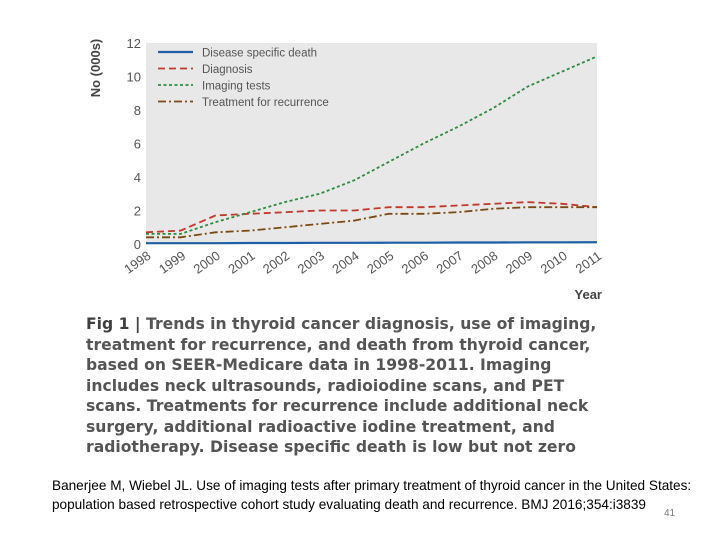 The width and height of the screenshot is (720, 540). Describe the element at coordinates (207, 262) in the screenshot. I see `x-tick-label: 2000` at that location.